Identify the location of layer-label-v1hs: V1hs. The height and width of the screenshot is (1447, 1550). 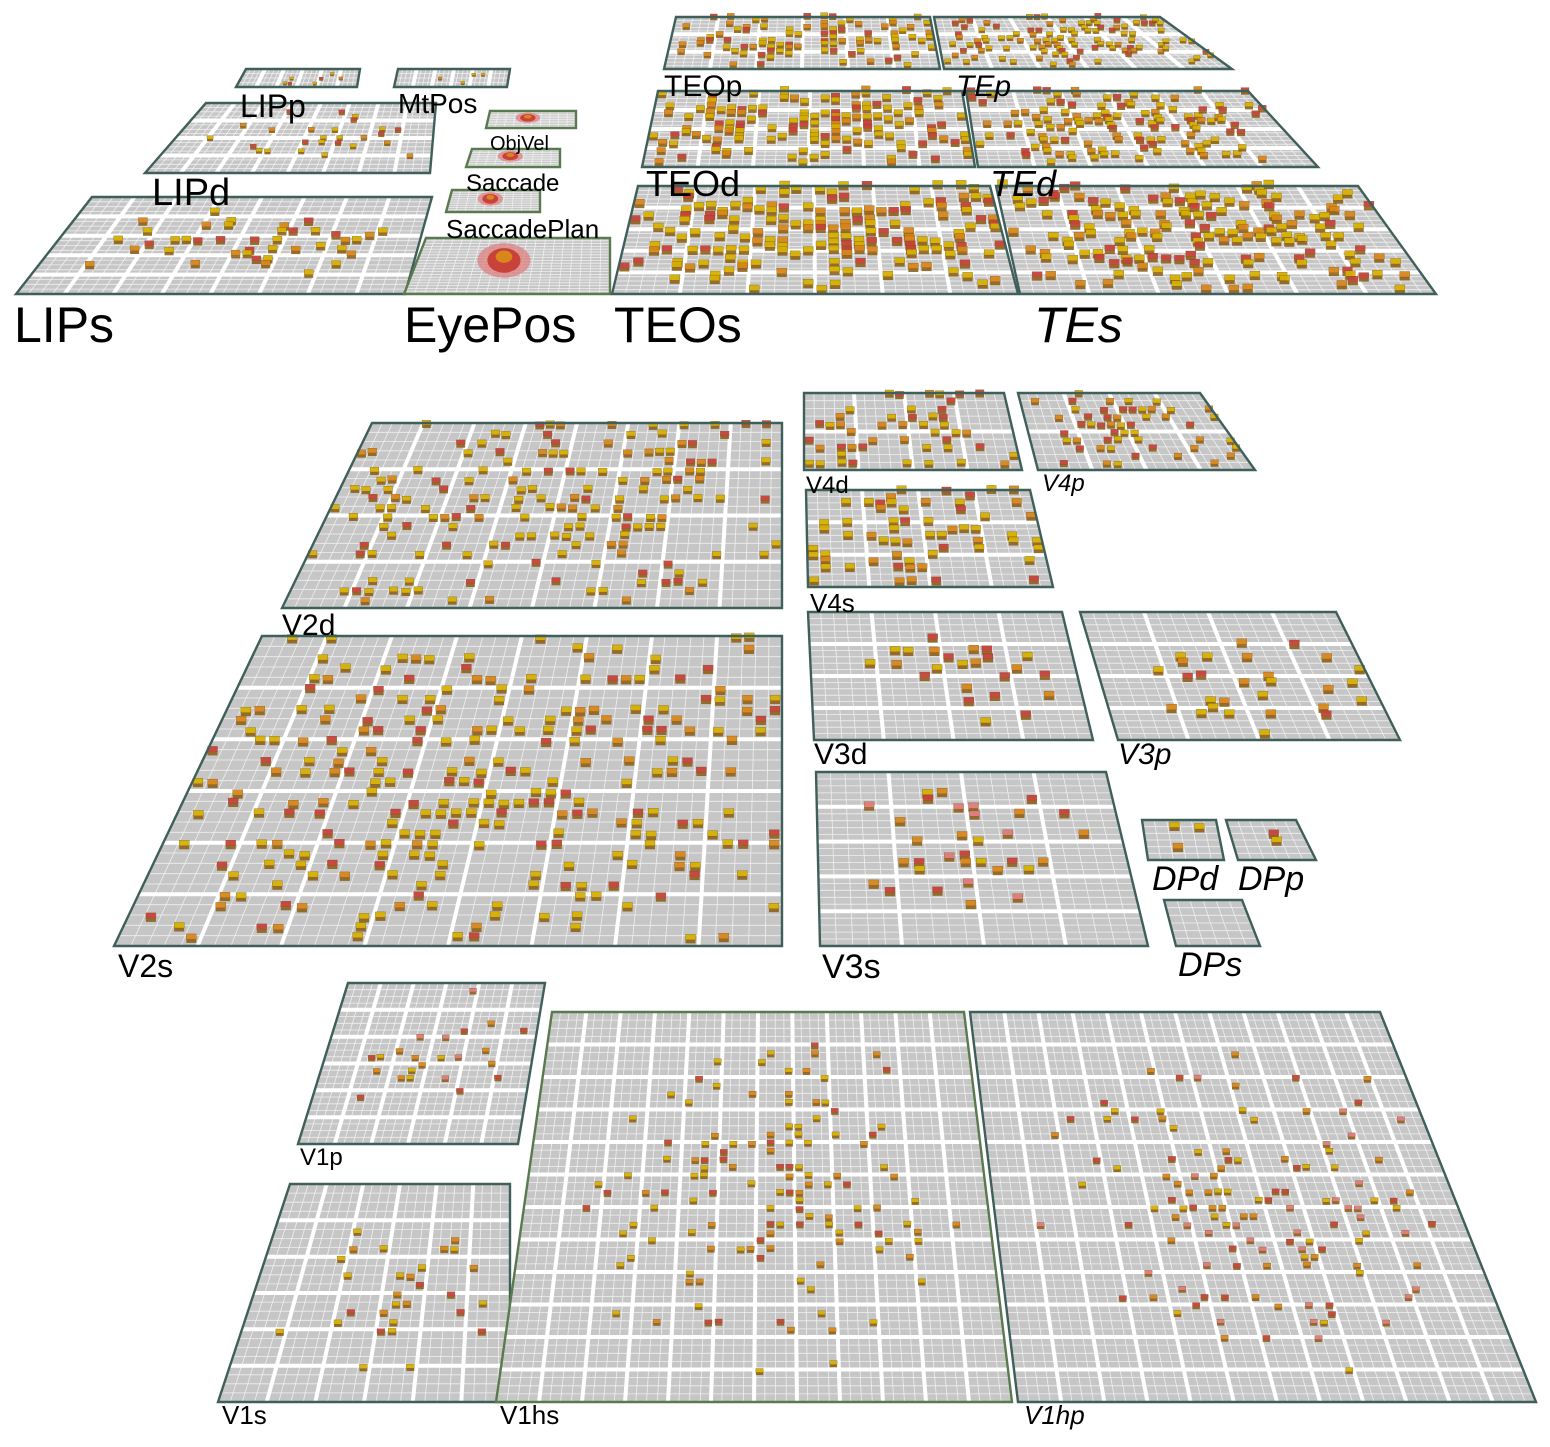
(530, 1415).